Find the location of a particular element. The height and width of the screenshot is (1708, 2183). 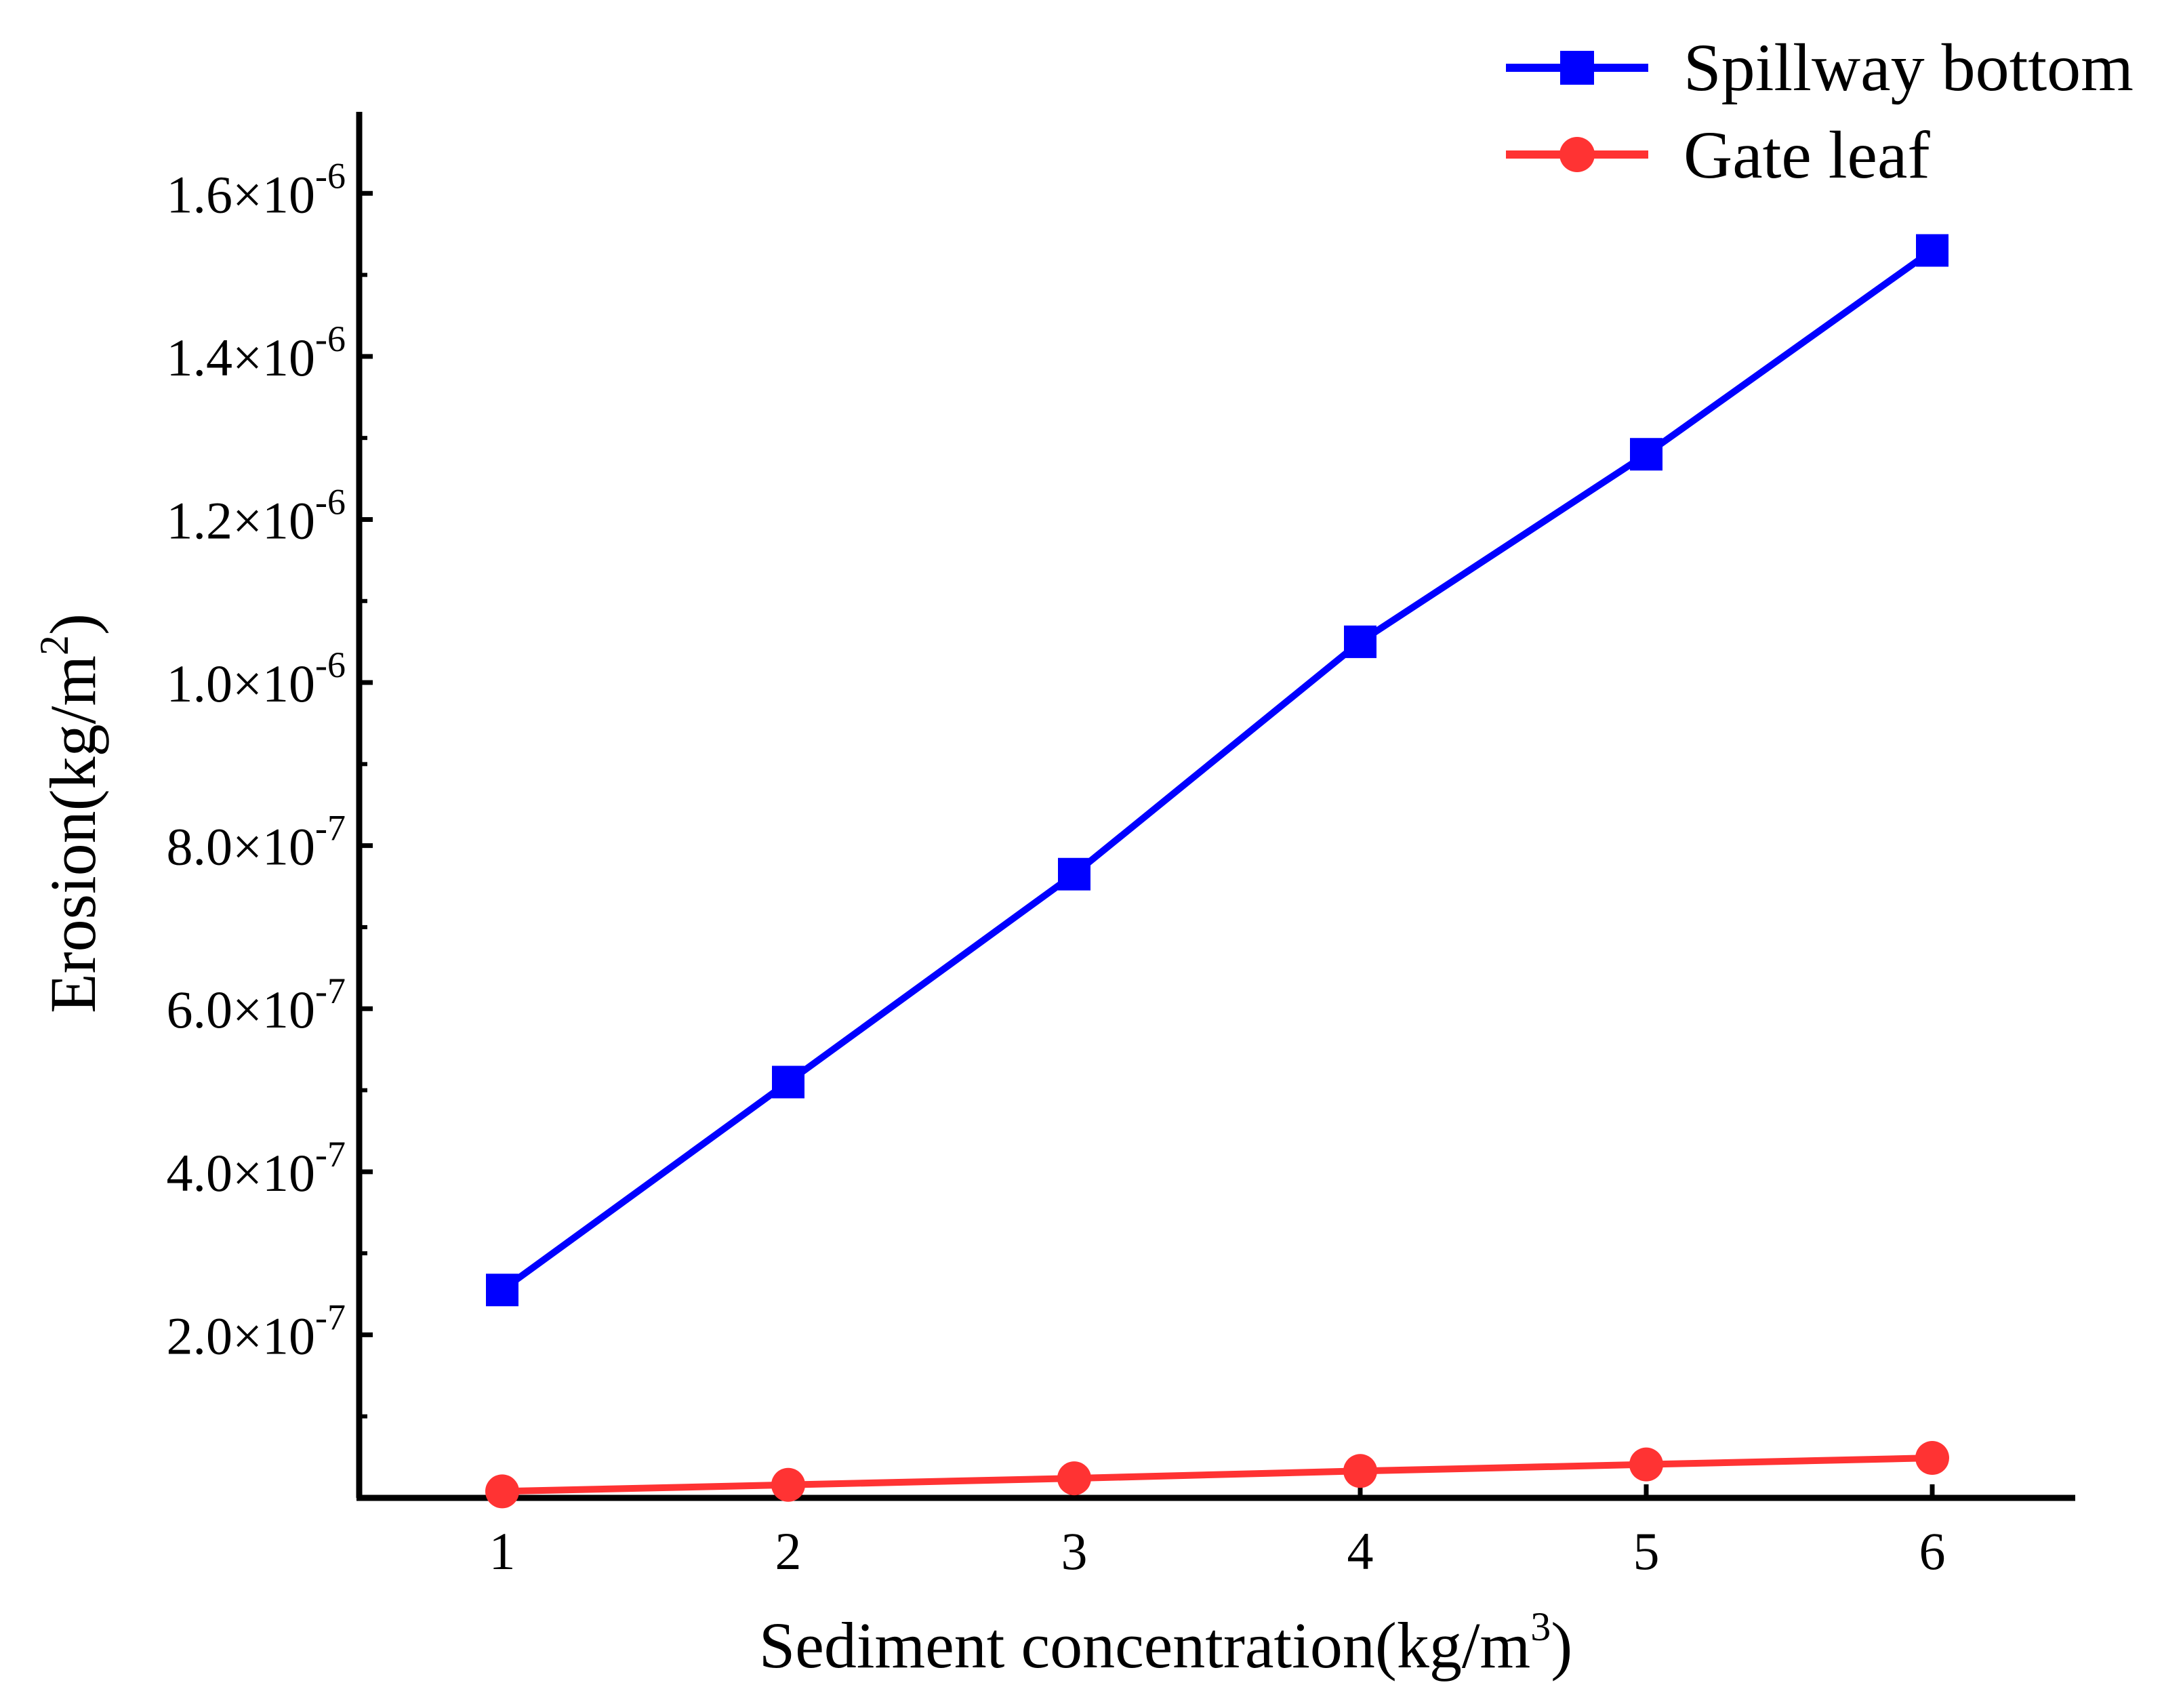

x-axis-title: Sediment concentration(kg/m3) is located at coordinates (1166, 1643).